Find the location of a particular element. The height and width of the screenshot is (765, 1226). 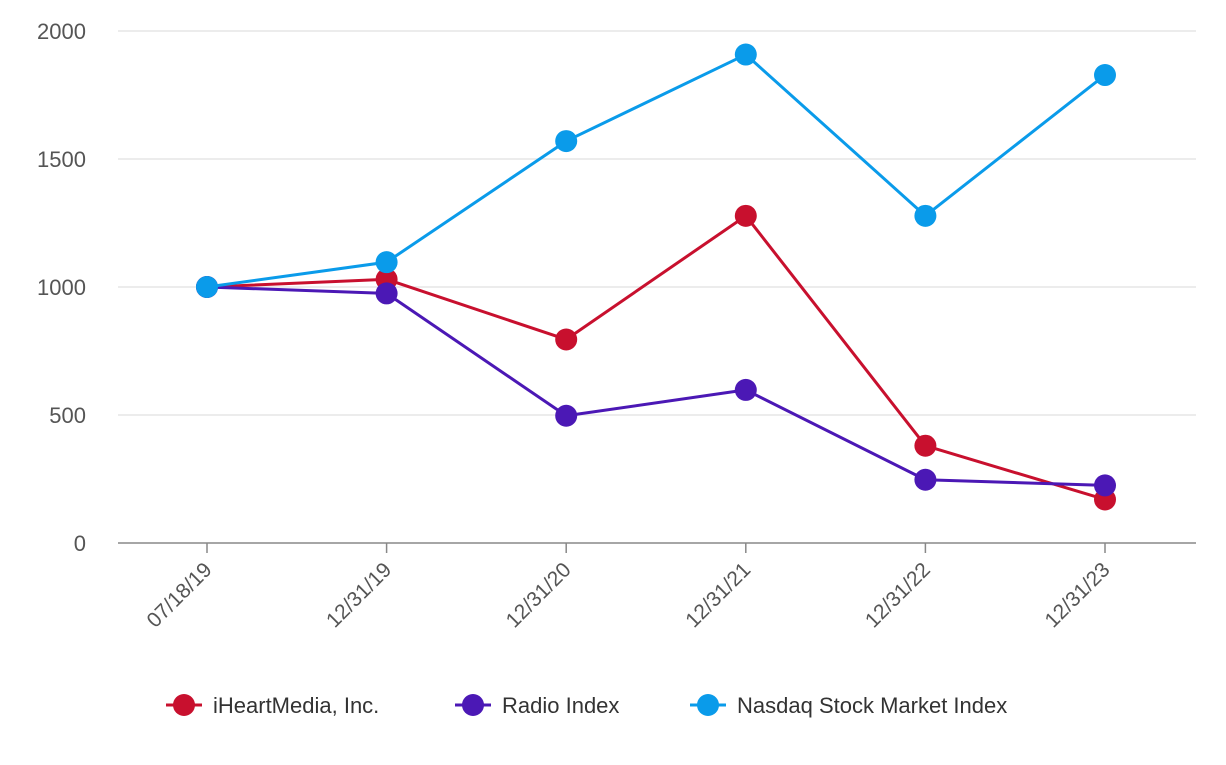

y-tick-label: 1000 is located at coordinates (61, 287).